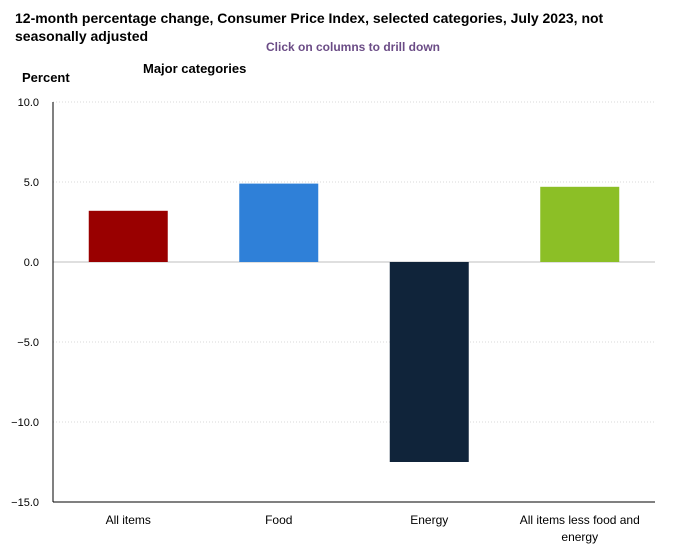 This screenshot has width=683, height=547. I want to click on x-category-label: All items, so click(128, 520).